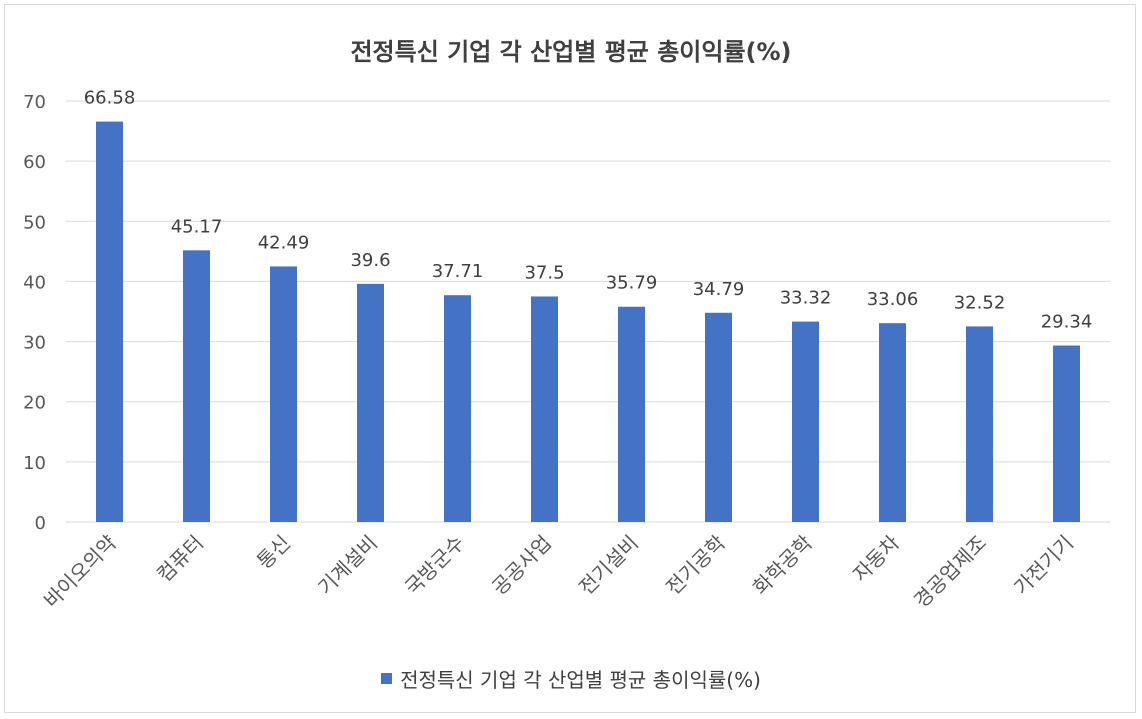 The height and width of the screenshot is (719, 1142). What do you see at coordinates (110, 98) in the screenshot?
I see `data-label: 66.58` at bounding box center [110, 98].